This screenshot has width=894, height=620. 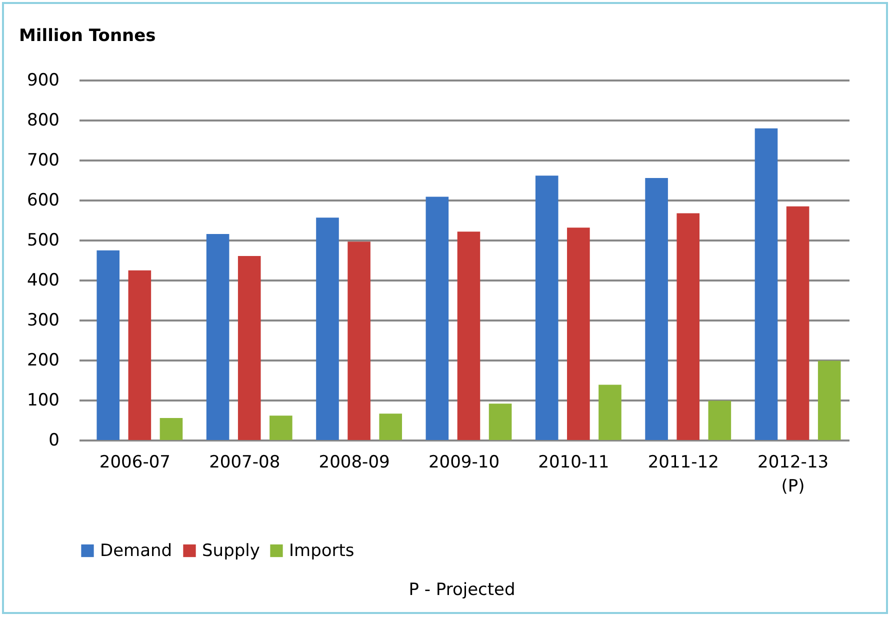 What do you see at coordinates (54, 440) in the screenshot?
I see `y-tick-label: 0` at bounding box center [54, 440].